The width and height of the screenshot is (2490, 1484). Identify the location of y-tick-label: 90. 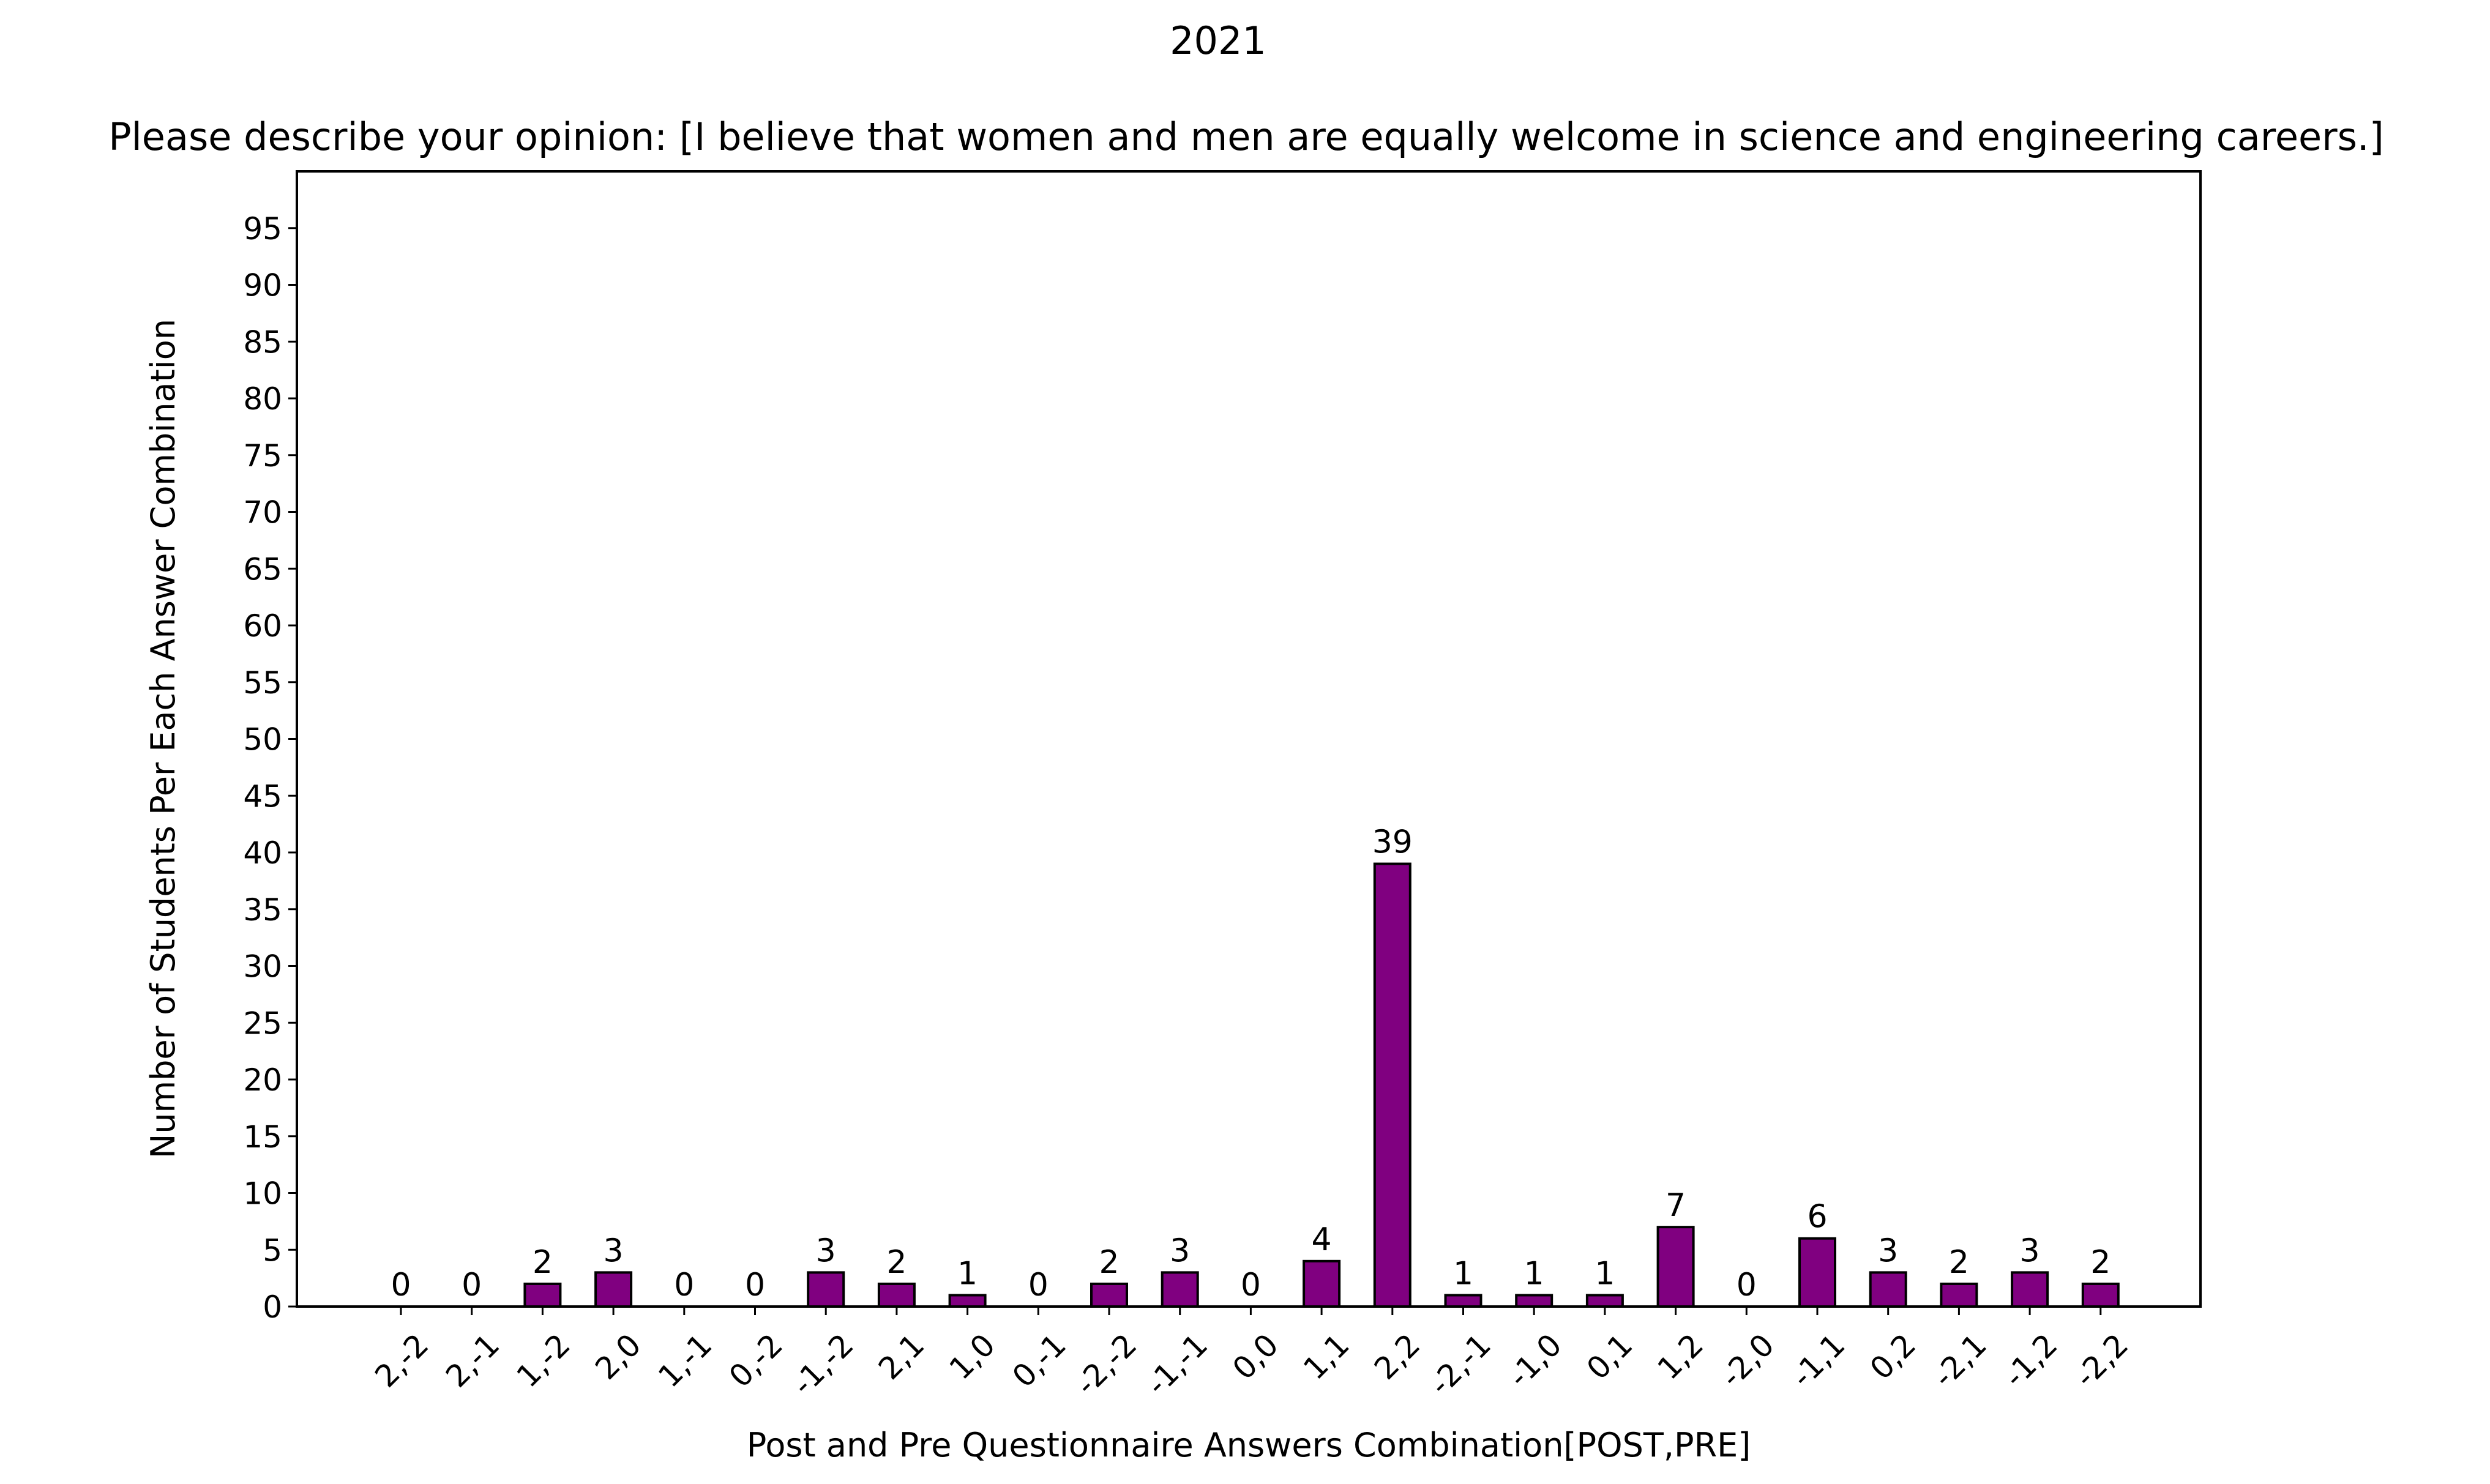
(262, 286).